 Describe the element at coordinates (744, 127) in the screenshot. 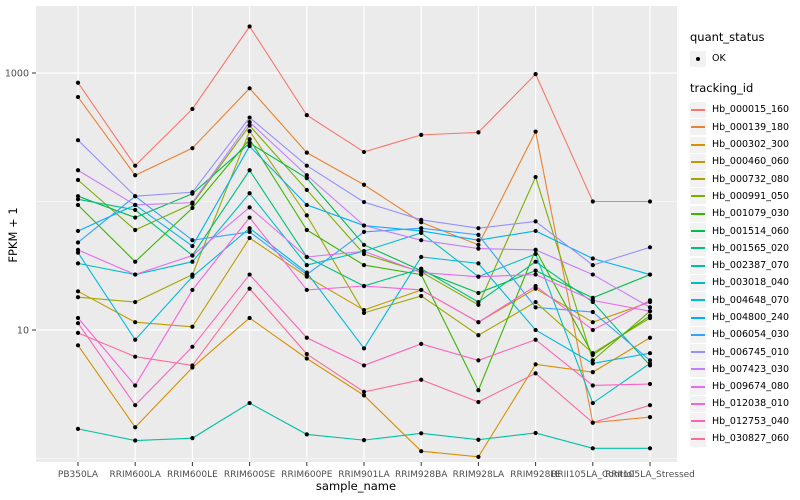

I see `legend-item-Hb_000139_180: Hb_000139_180` at that location.